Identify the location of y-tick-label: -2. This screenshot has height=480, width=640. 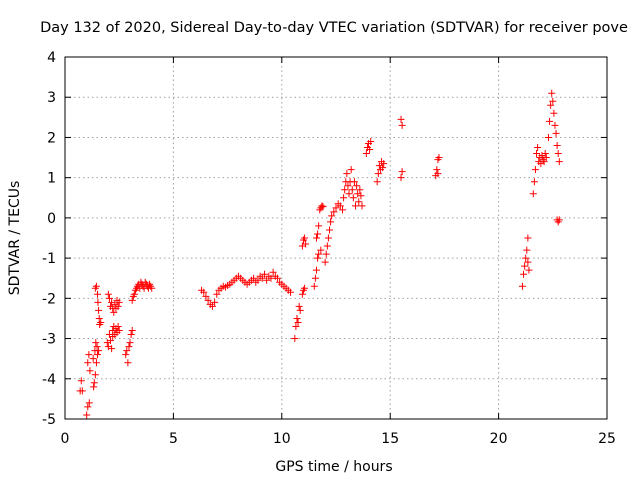
(49, 299).